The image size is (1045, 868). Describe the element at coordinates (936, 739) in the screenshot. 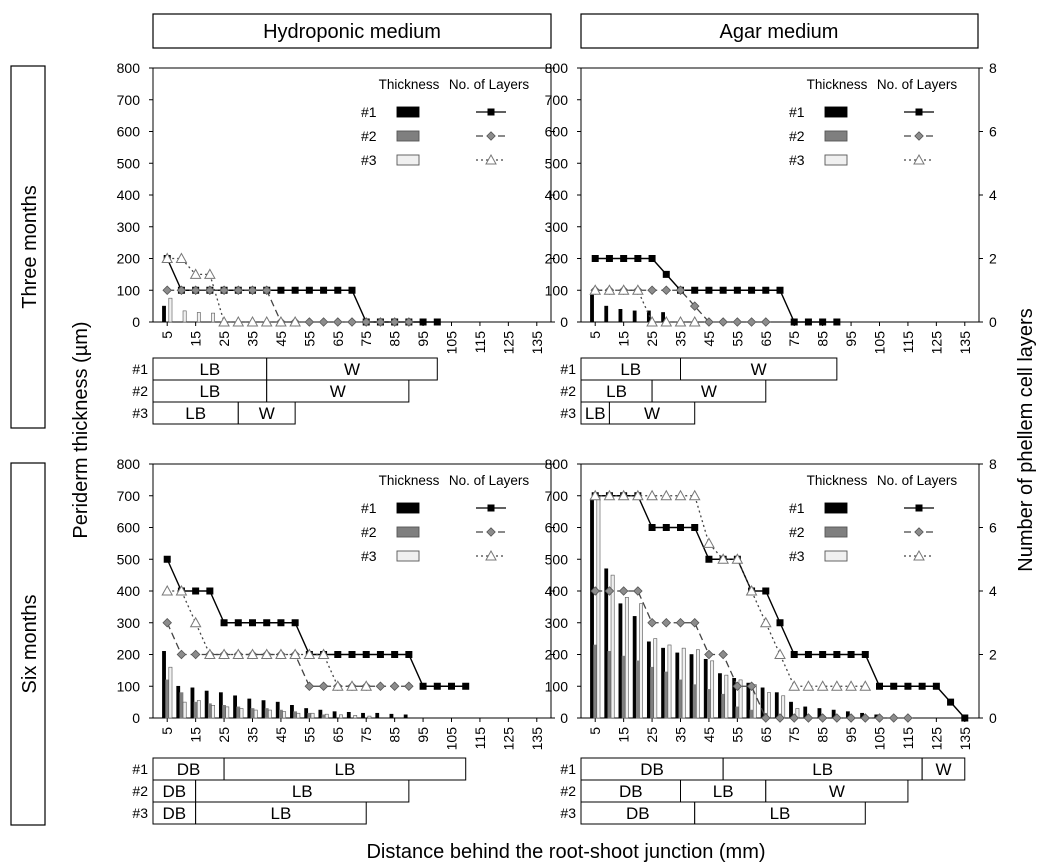

I see `x-tick-label: 125` at that location.